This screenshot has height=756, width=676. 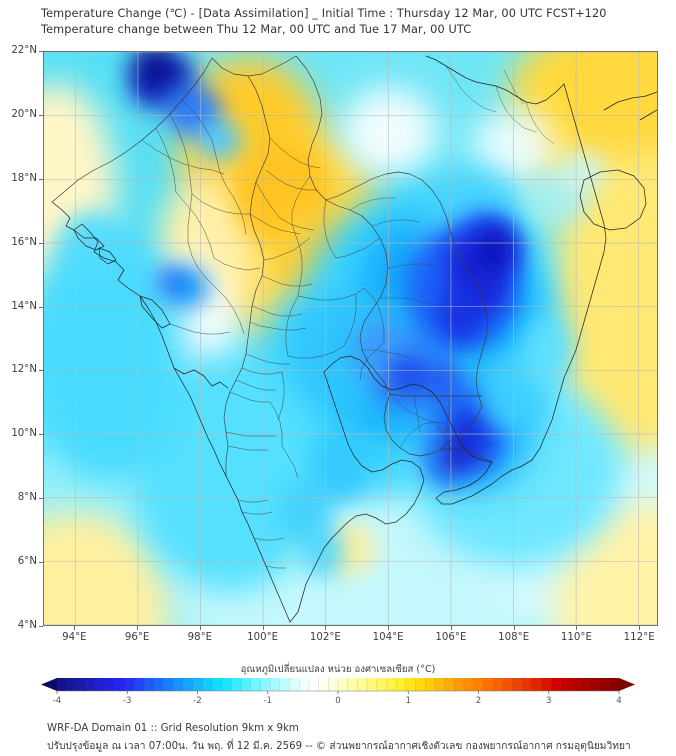 I want to click on lat-label: 18°N, so click(x=24, y=178).